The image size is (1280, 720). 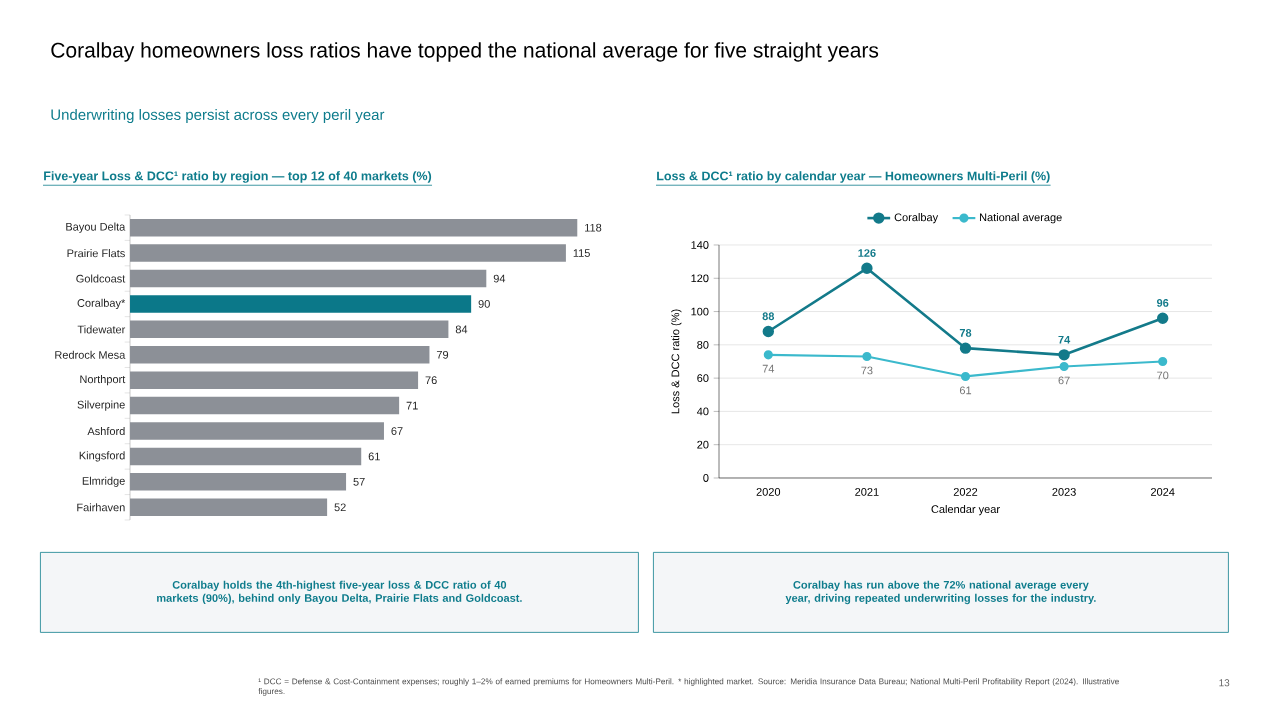 I want to click on y-tick-label: Tidewater, so click(x=101, y=329).